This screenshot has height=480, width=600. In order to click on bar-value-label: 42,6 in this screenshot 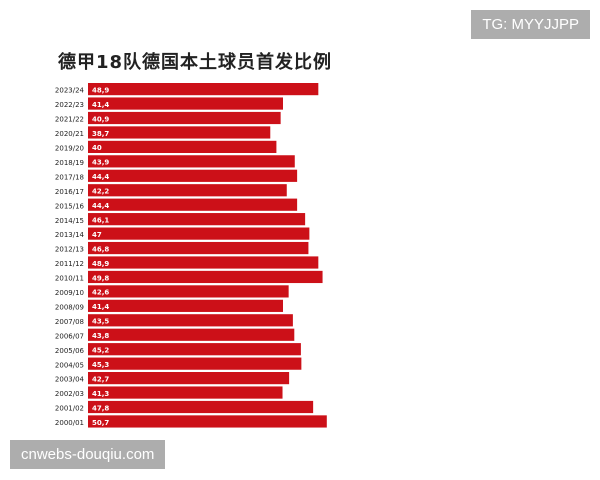, I will do `click(100, 293)`.